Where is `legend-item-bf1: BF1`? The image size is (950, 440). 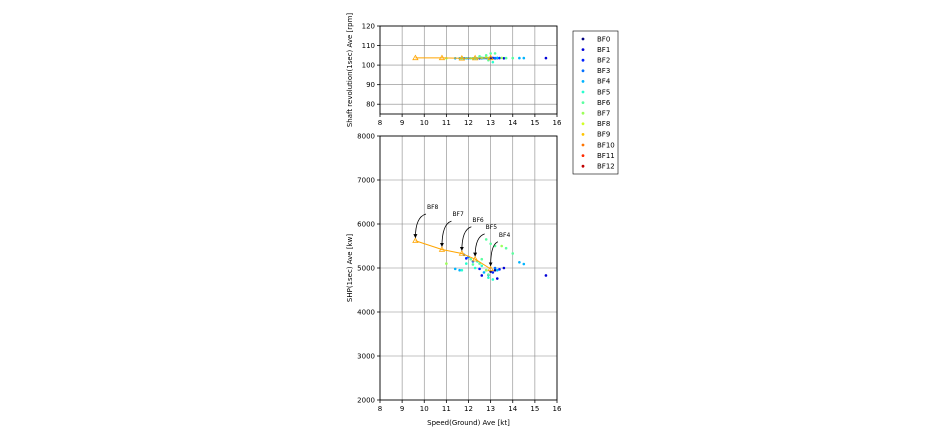
legend-item-bf1: BF1 is located at coordinates (595, 50).